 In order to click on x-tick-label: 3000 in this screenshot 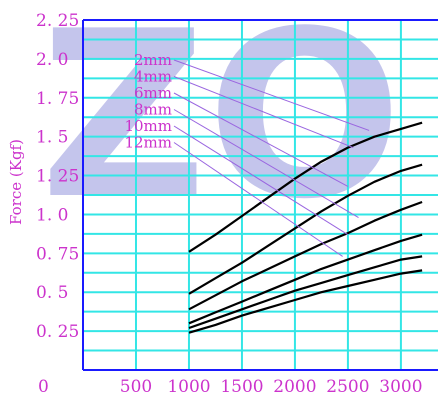, I will do `click(400, 387)`.